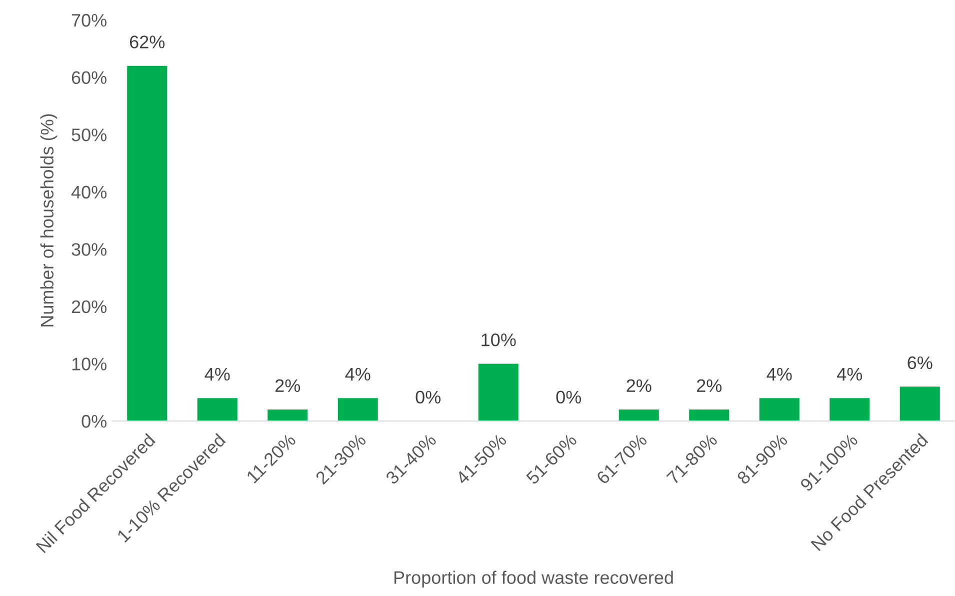 This screenshot has width=955, height=596. I want to click on y-tick-label: 70%, so click(89, 20).